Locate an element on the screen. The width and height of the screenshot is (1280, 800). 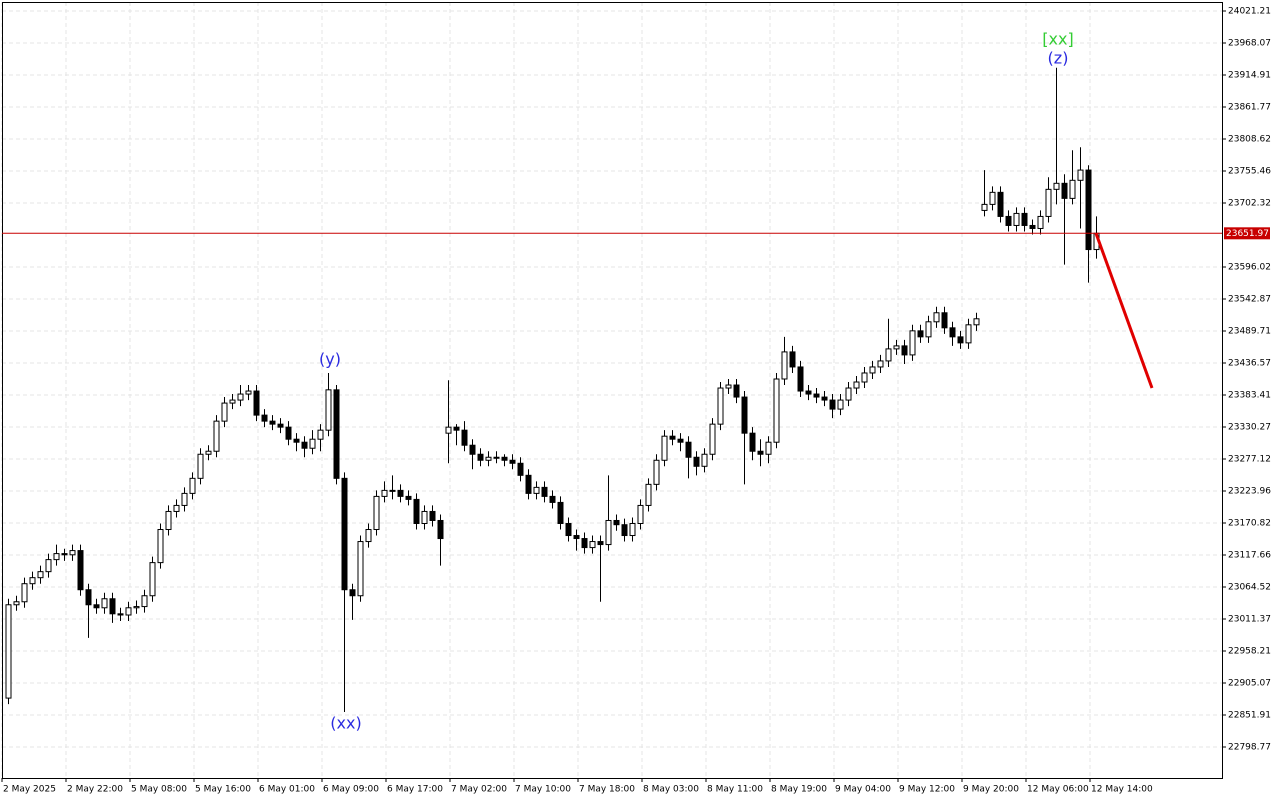
x-tick-label: 7 May 02:00 is located at coordinates (479, 790).